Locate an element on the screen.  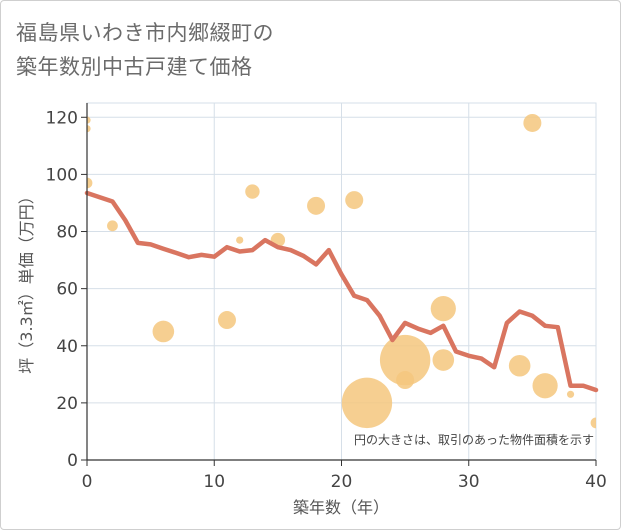
y-tick-label: 100 is located at coordinates (62, 175).